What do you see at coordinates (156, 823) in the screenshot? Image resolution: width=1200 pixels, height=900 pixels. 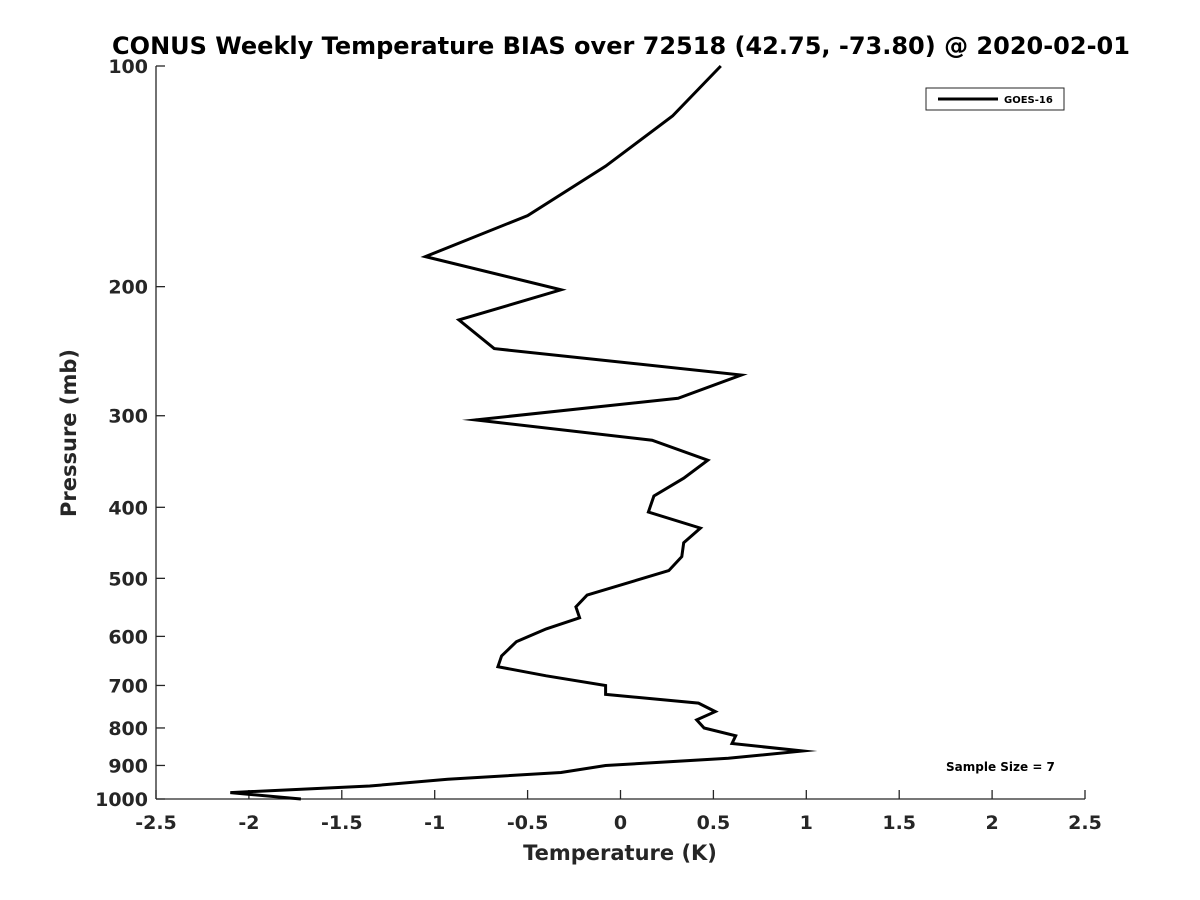 I see `x-tick-label: -2.5` at bounding box center [156, 823].